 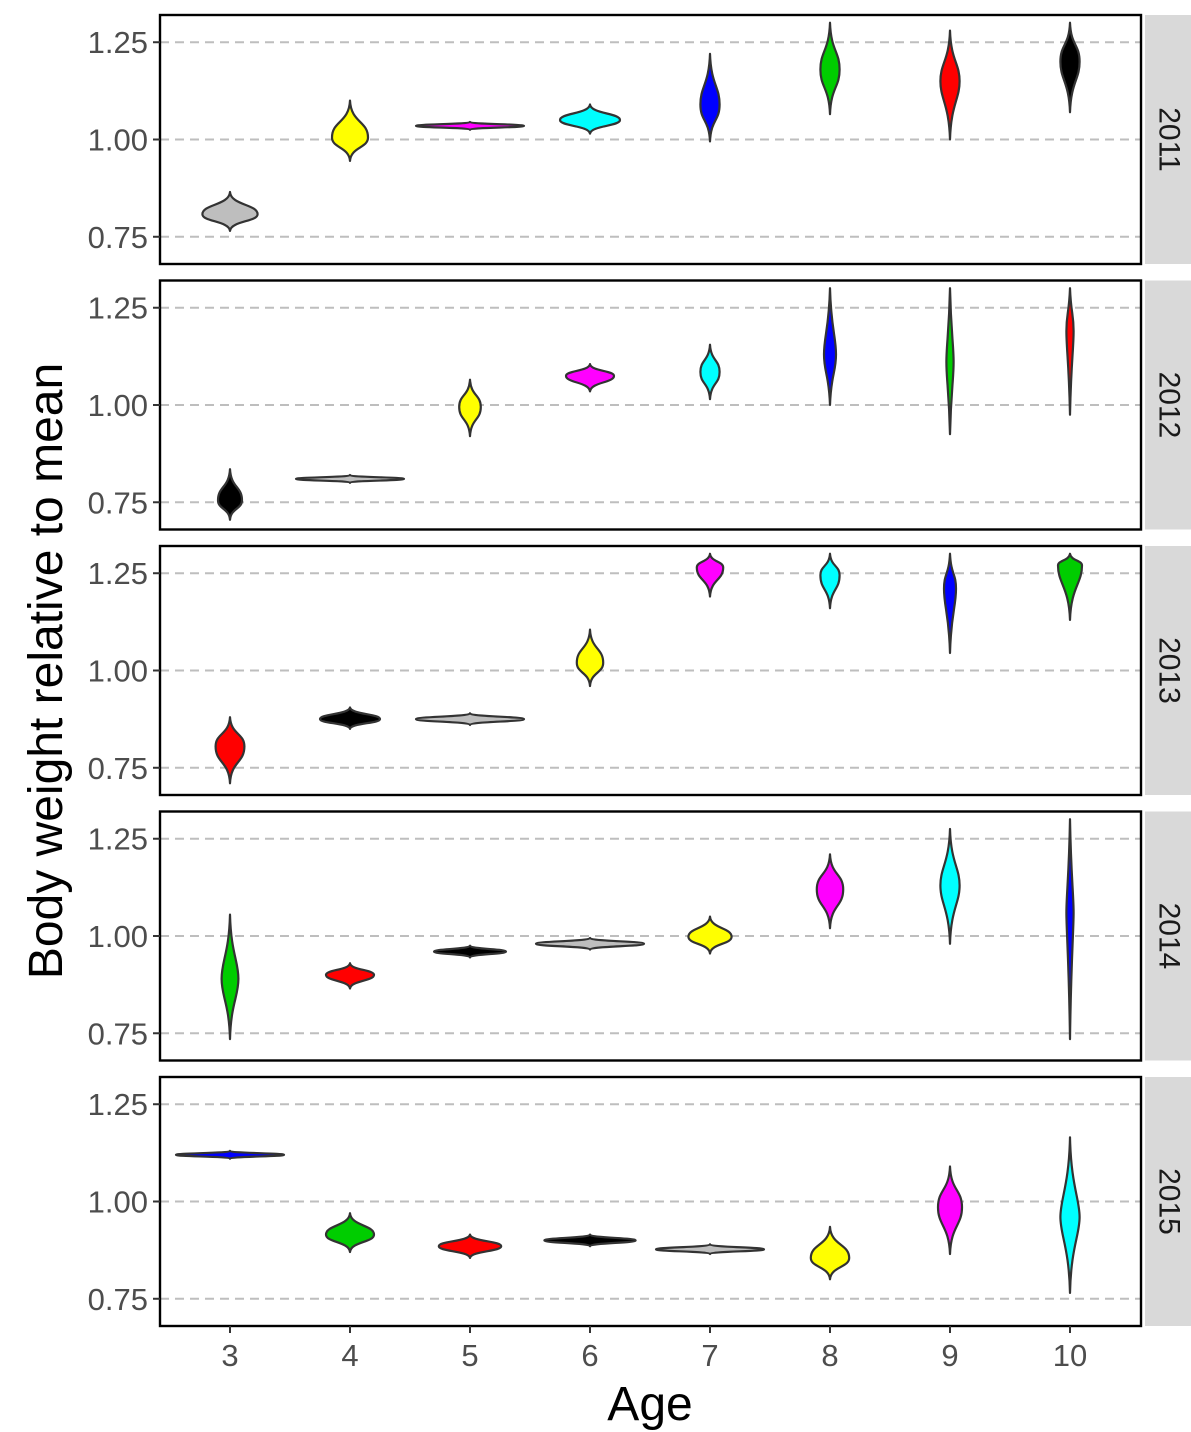 What do you see at coordinates (649, 1404) in the screenshot?
I see `x-axis-title: Age` at bounding box center [649, 1404].